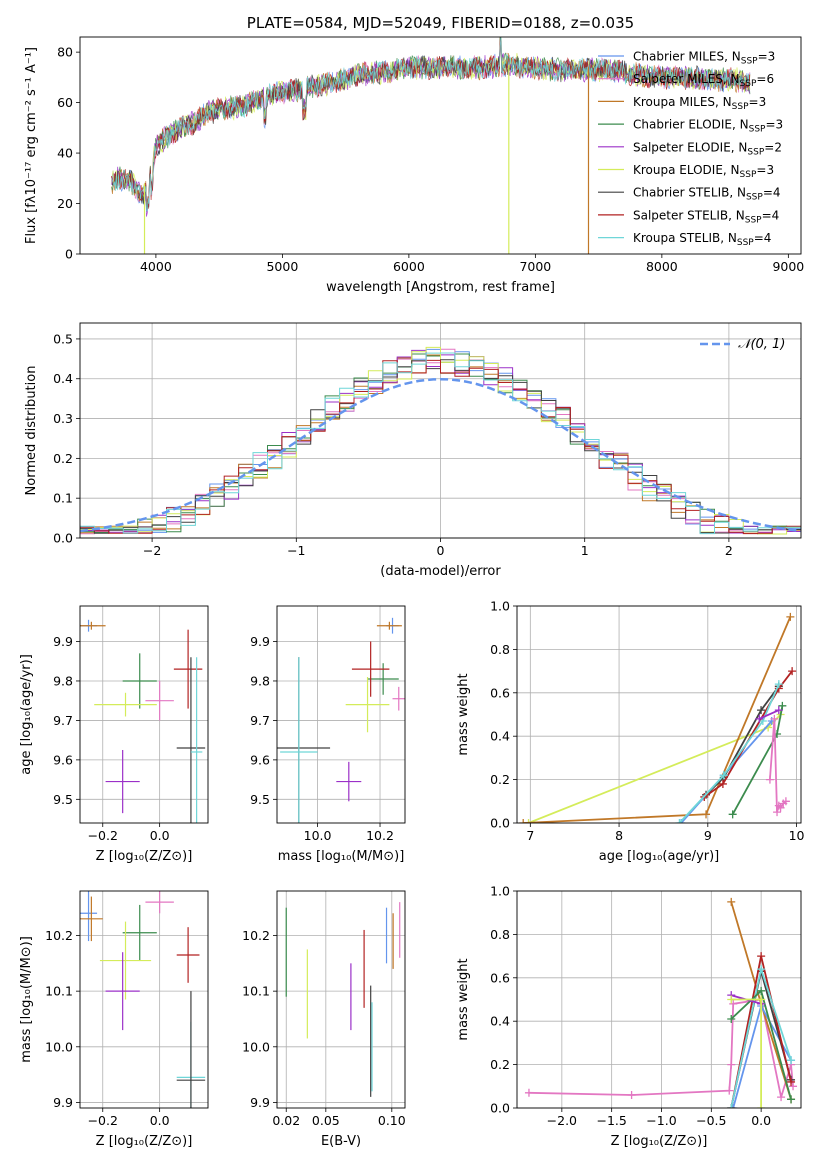  I want to click on x-axis-label: E(B-V), so click(341, 1141).